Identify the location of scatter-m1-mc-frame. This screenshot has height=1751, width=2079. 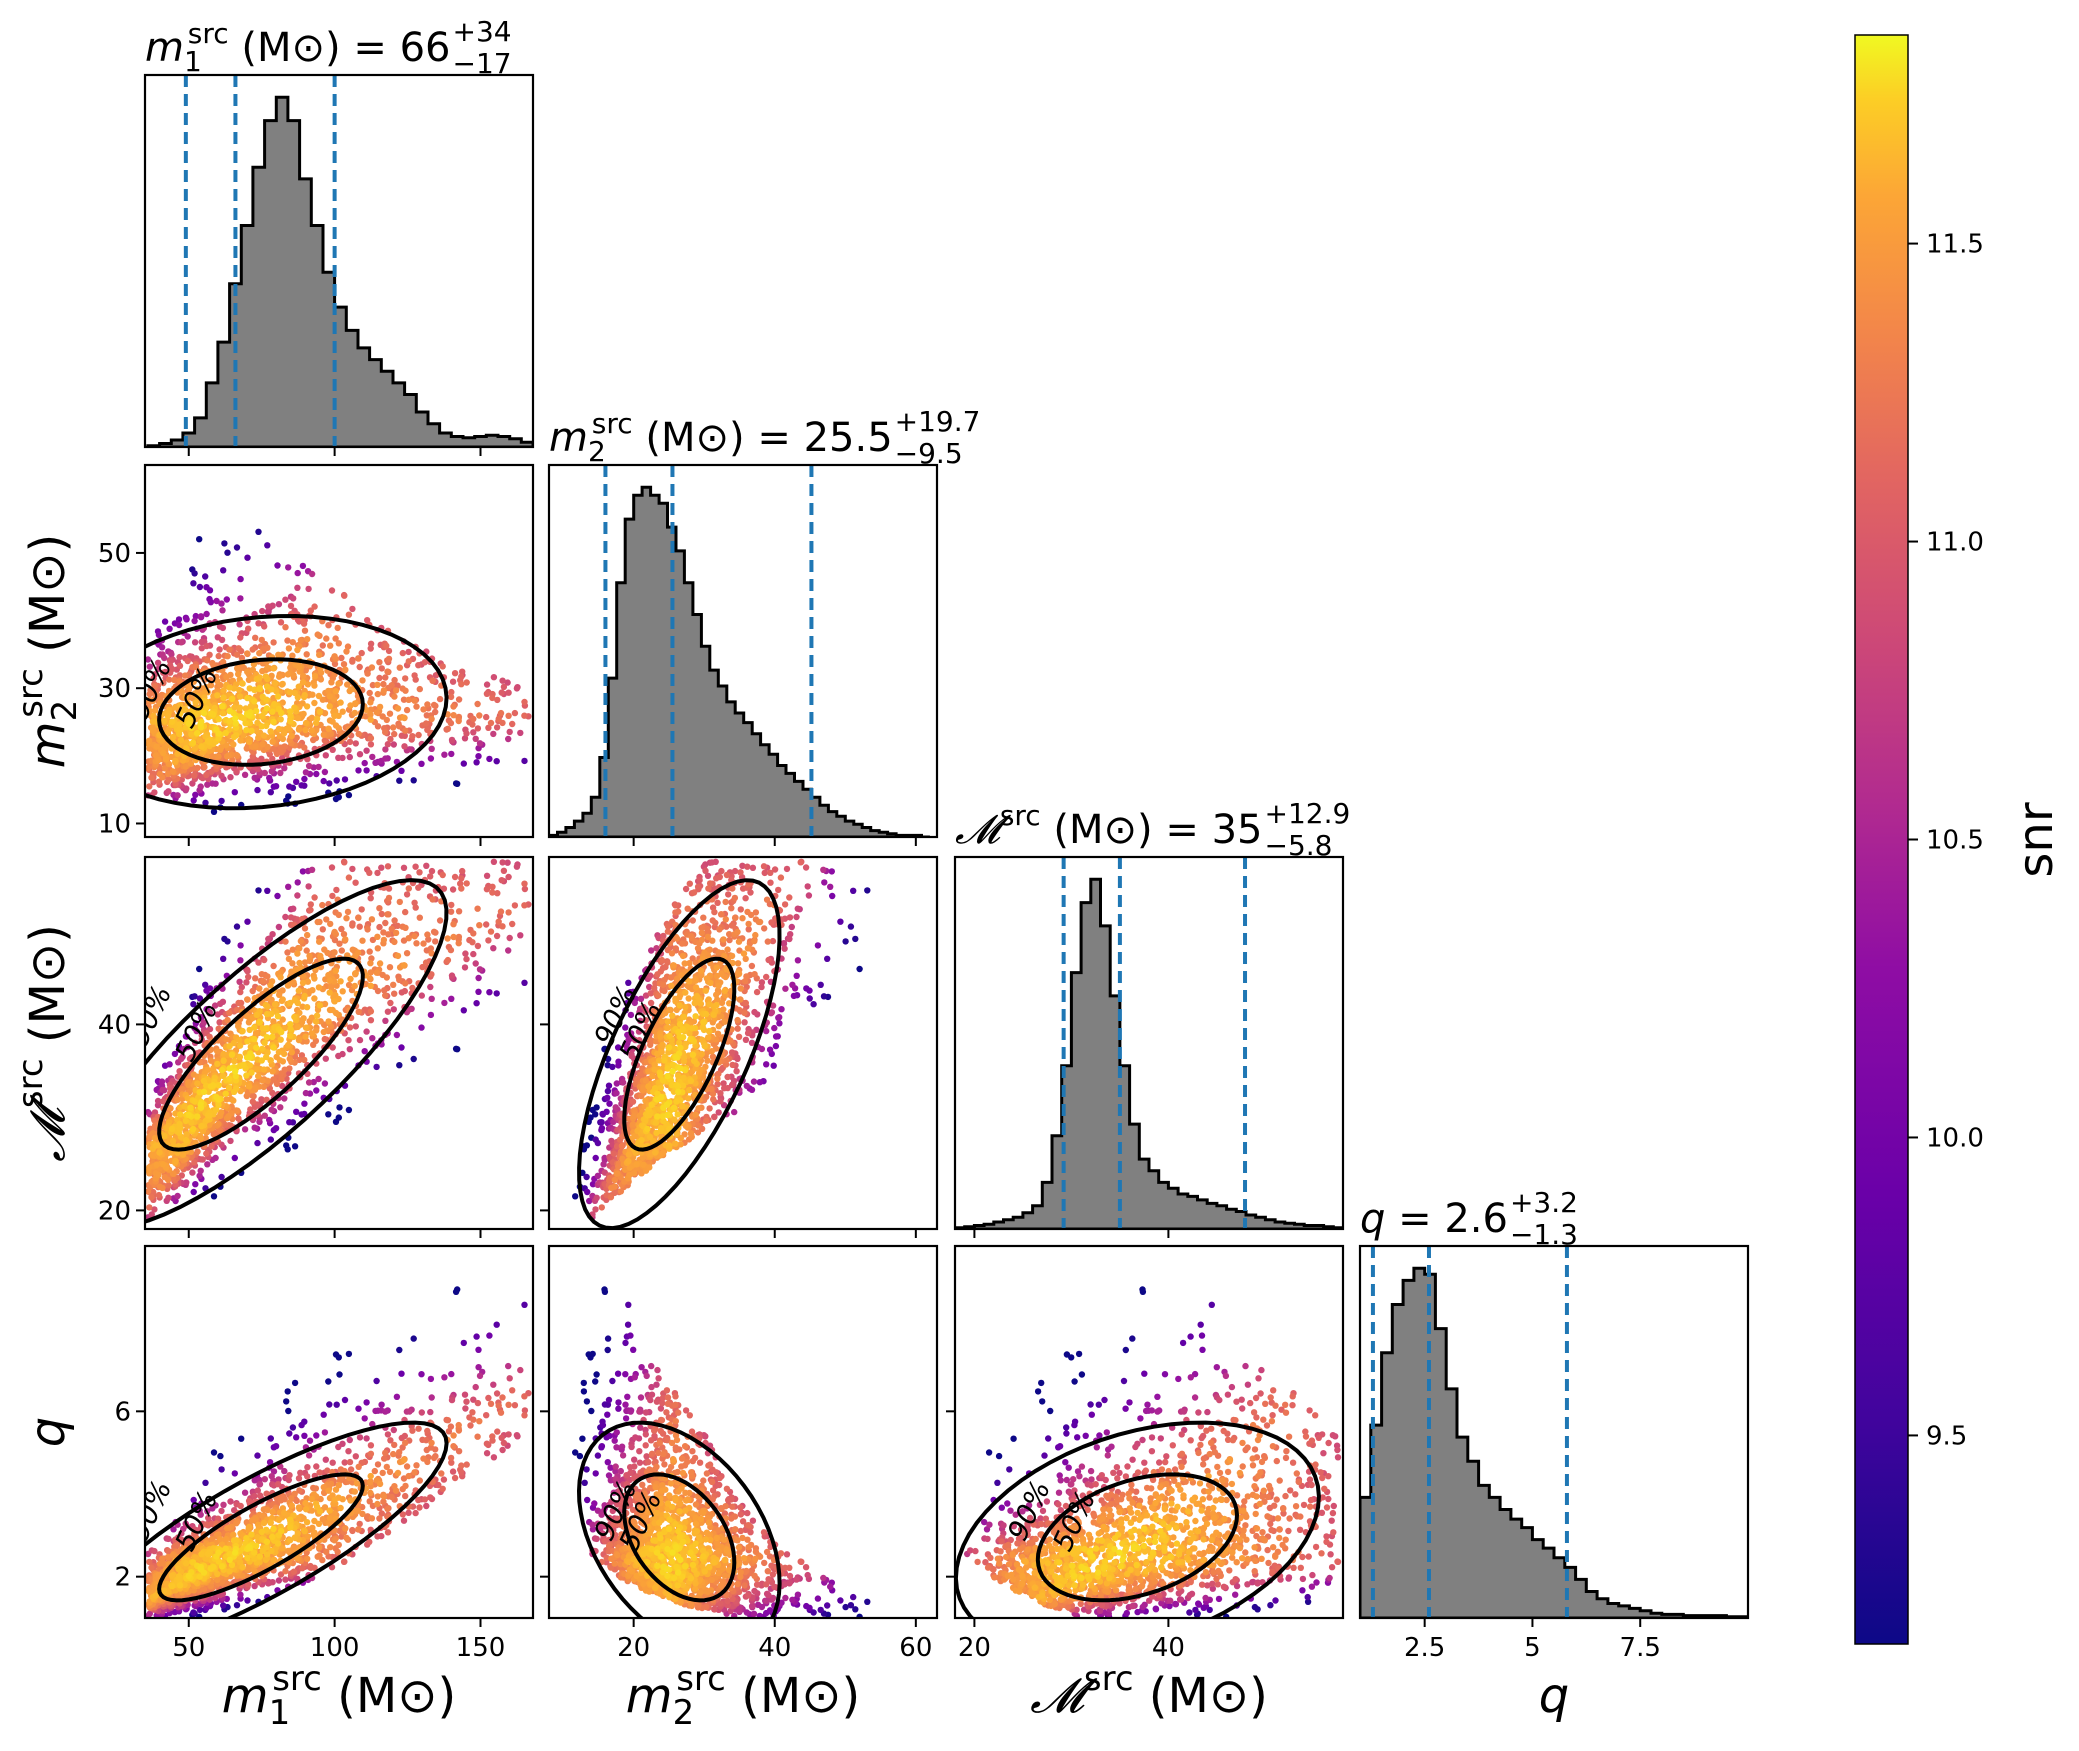
(339, 1043).